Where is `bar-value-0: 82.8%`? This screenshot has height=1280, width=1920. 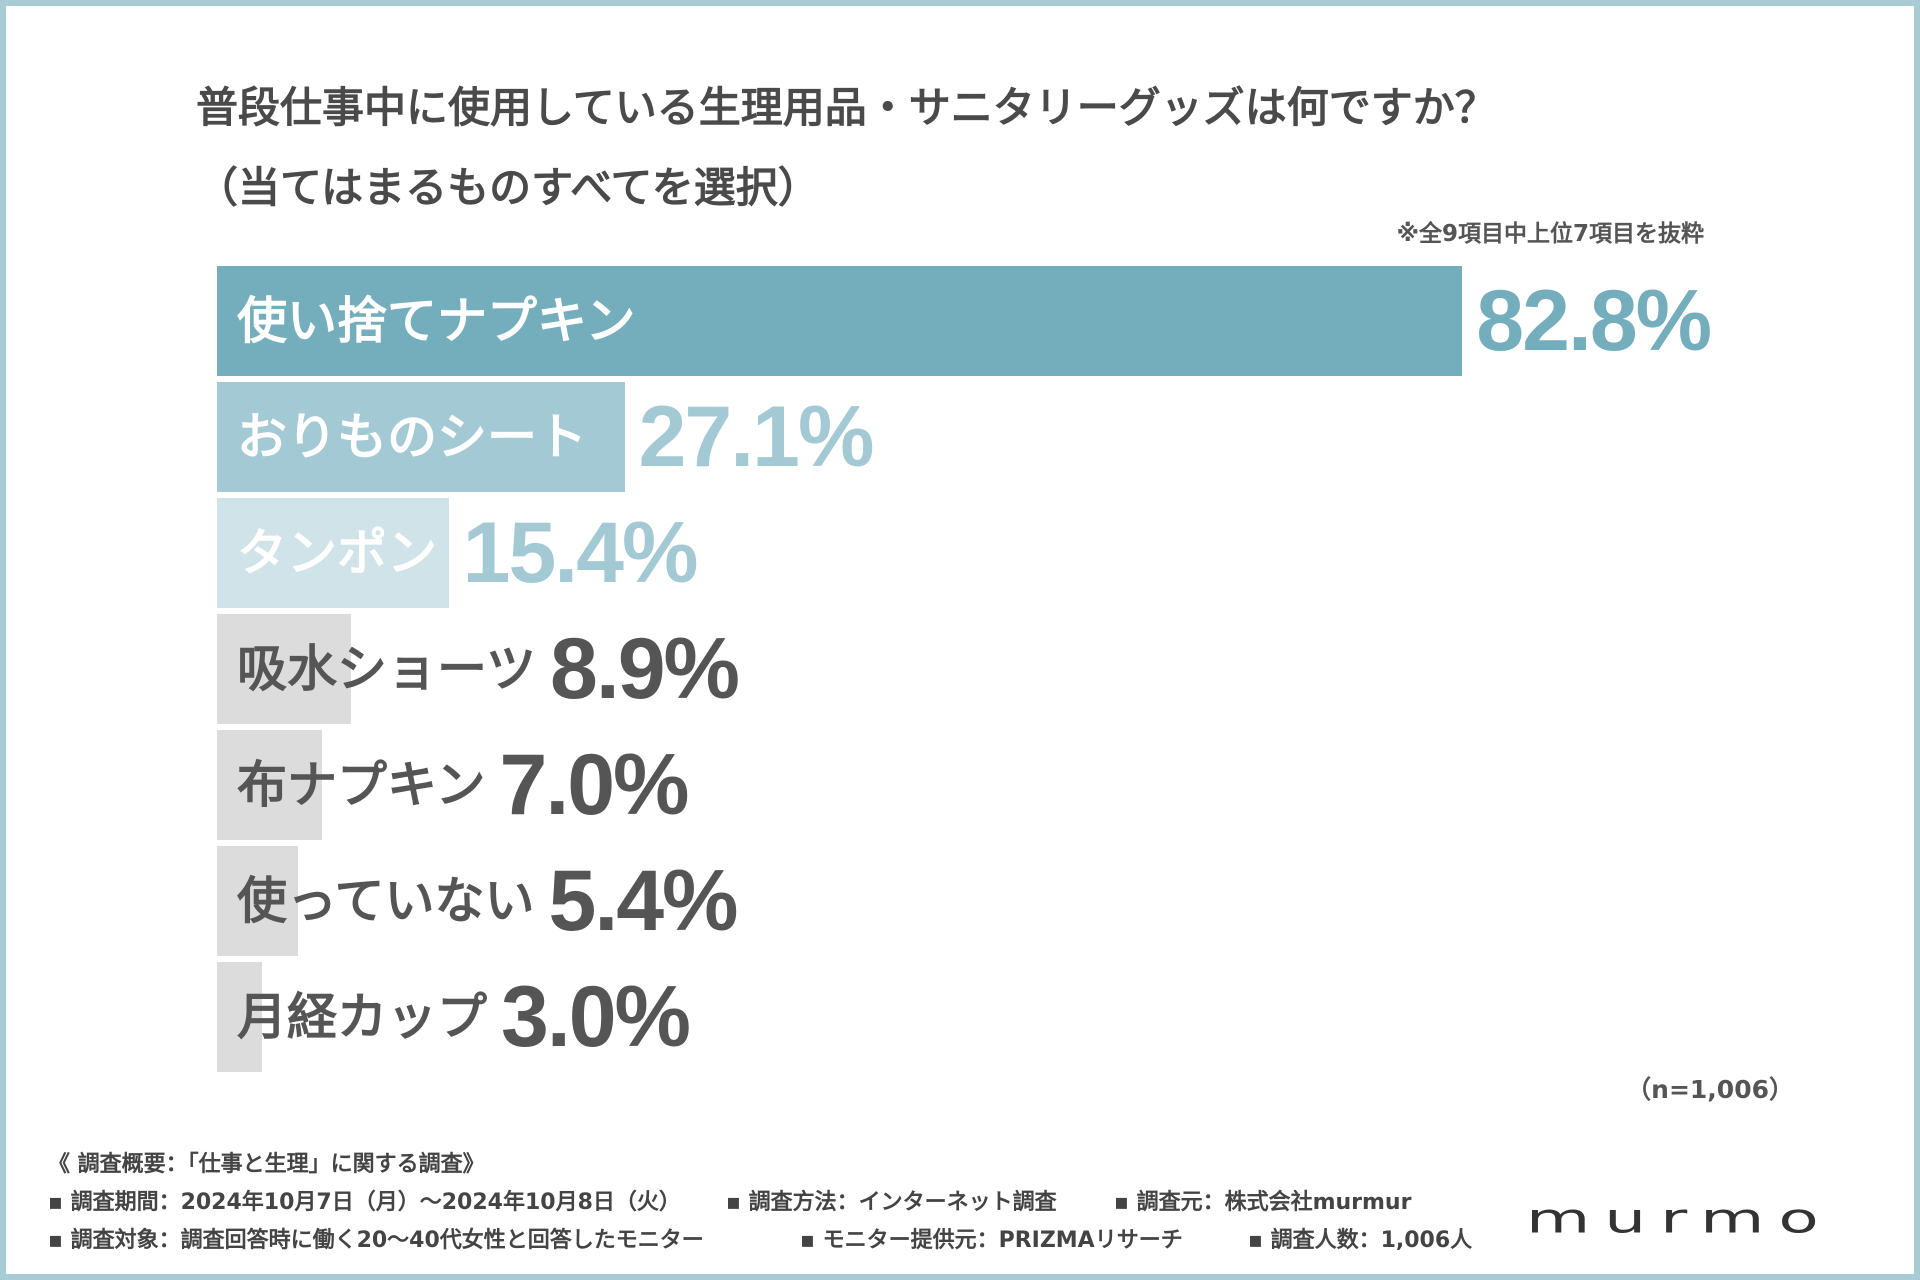 bar-value-0: 82.8% is located at coordinates (1594, 321).